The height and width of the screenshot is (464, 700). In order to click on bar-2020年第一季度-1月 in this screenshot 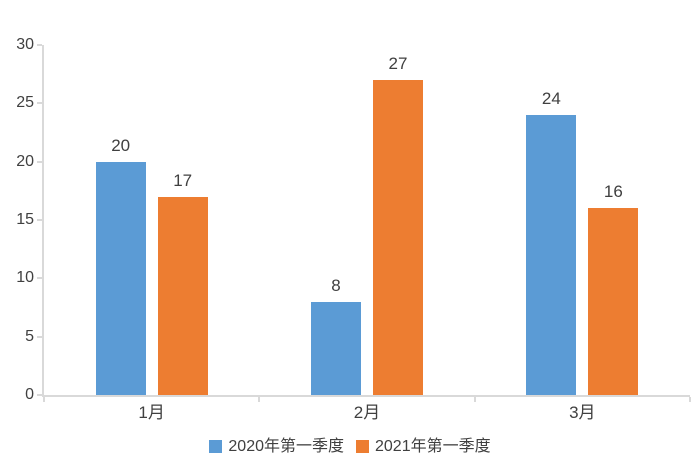, I will do `click(120, 278)`.